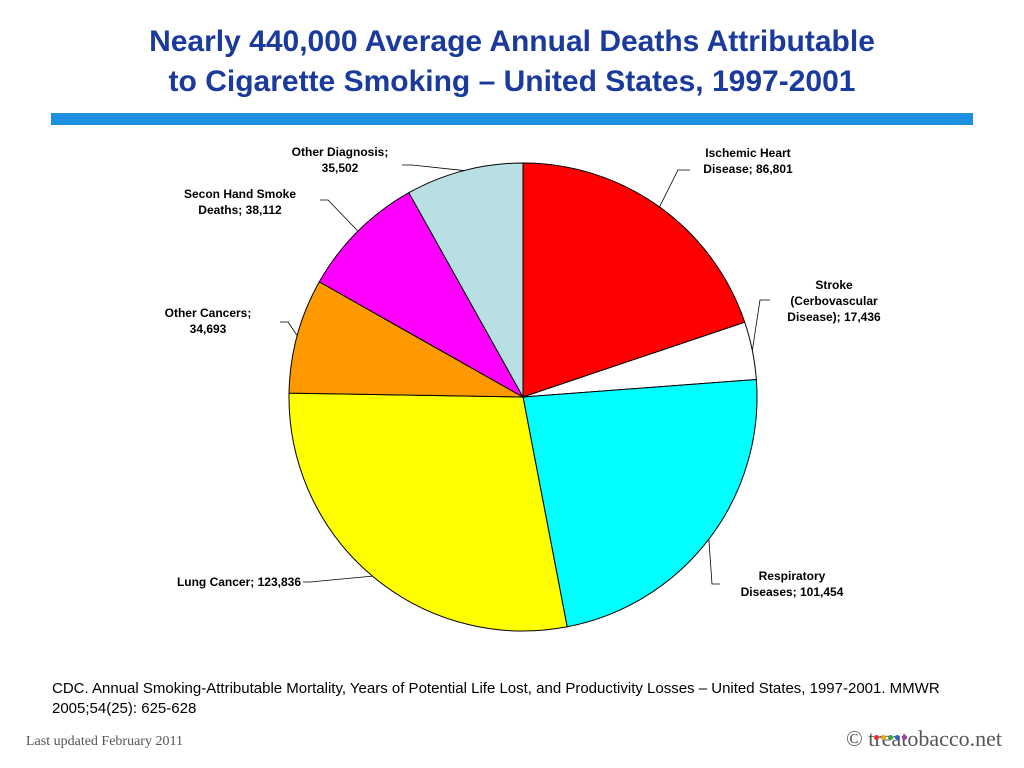 The height and width of the screenshot is (768, 1024). I want to click on brand-logo: © treatobacco.net, so click(924, 741).